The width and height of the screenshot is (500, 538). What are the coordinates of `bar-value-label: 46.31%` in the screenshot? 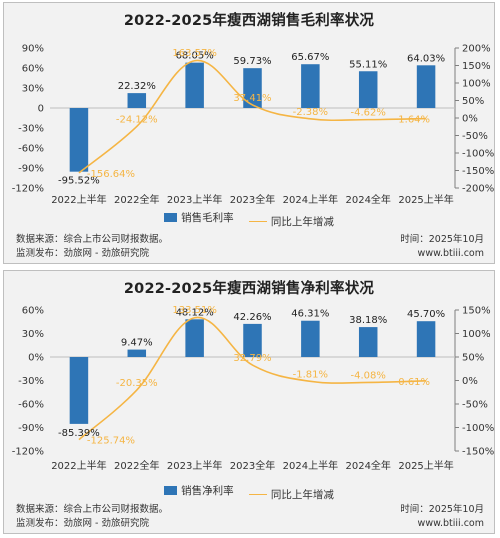 It's located at (310, 314).